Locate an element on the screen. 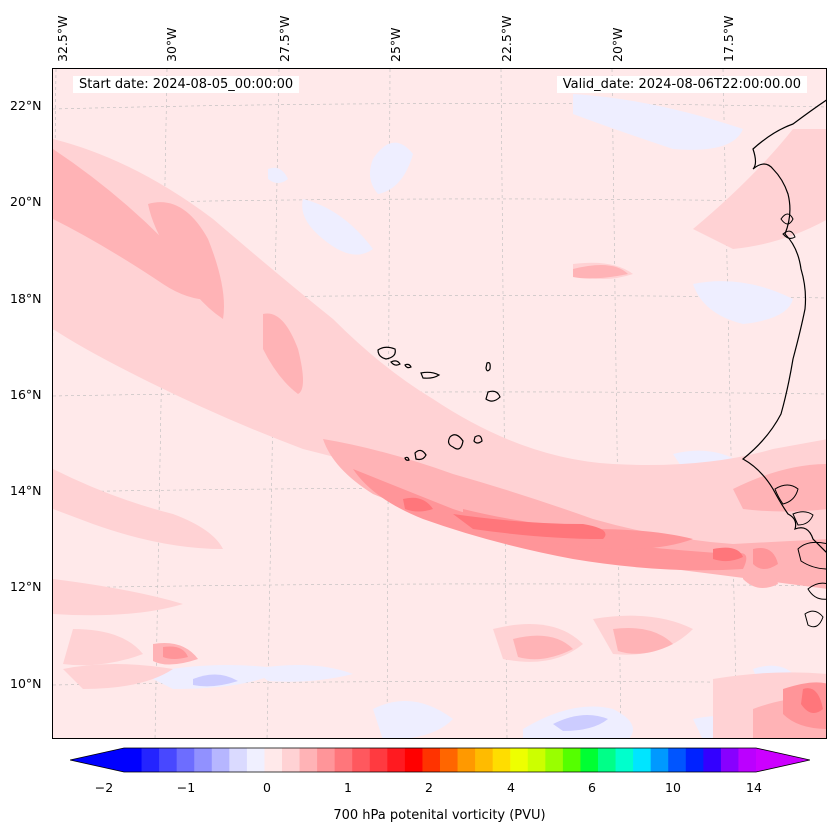  colorbar-tick-label: −1 is located at coordinates (186, 787).